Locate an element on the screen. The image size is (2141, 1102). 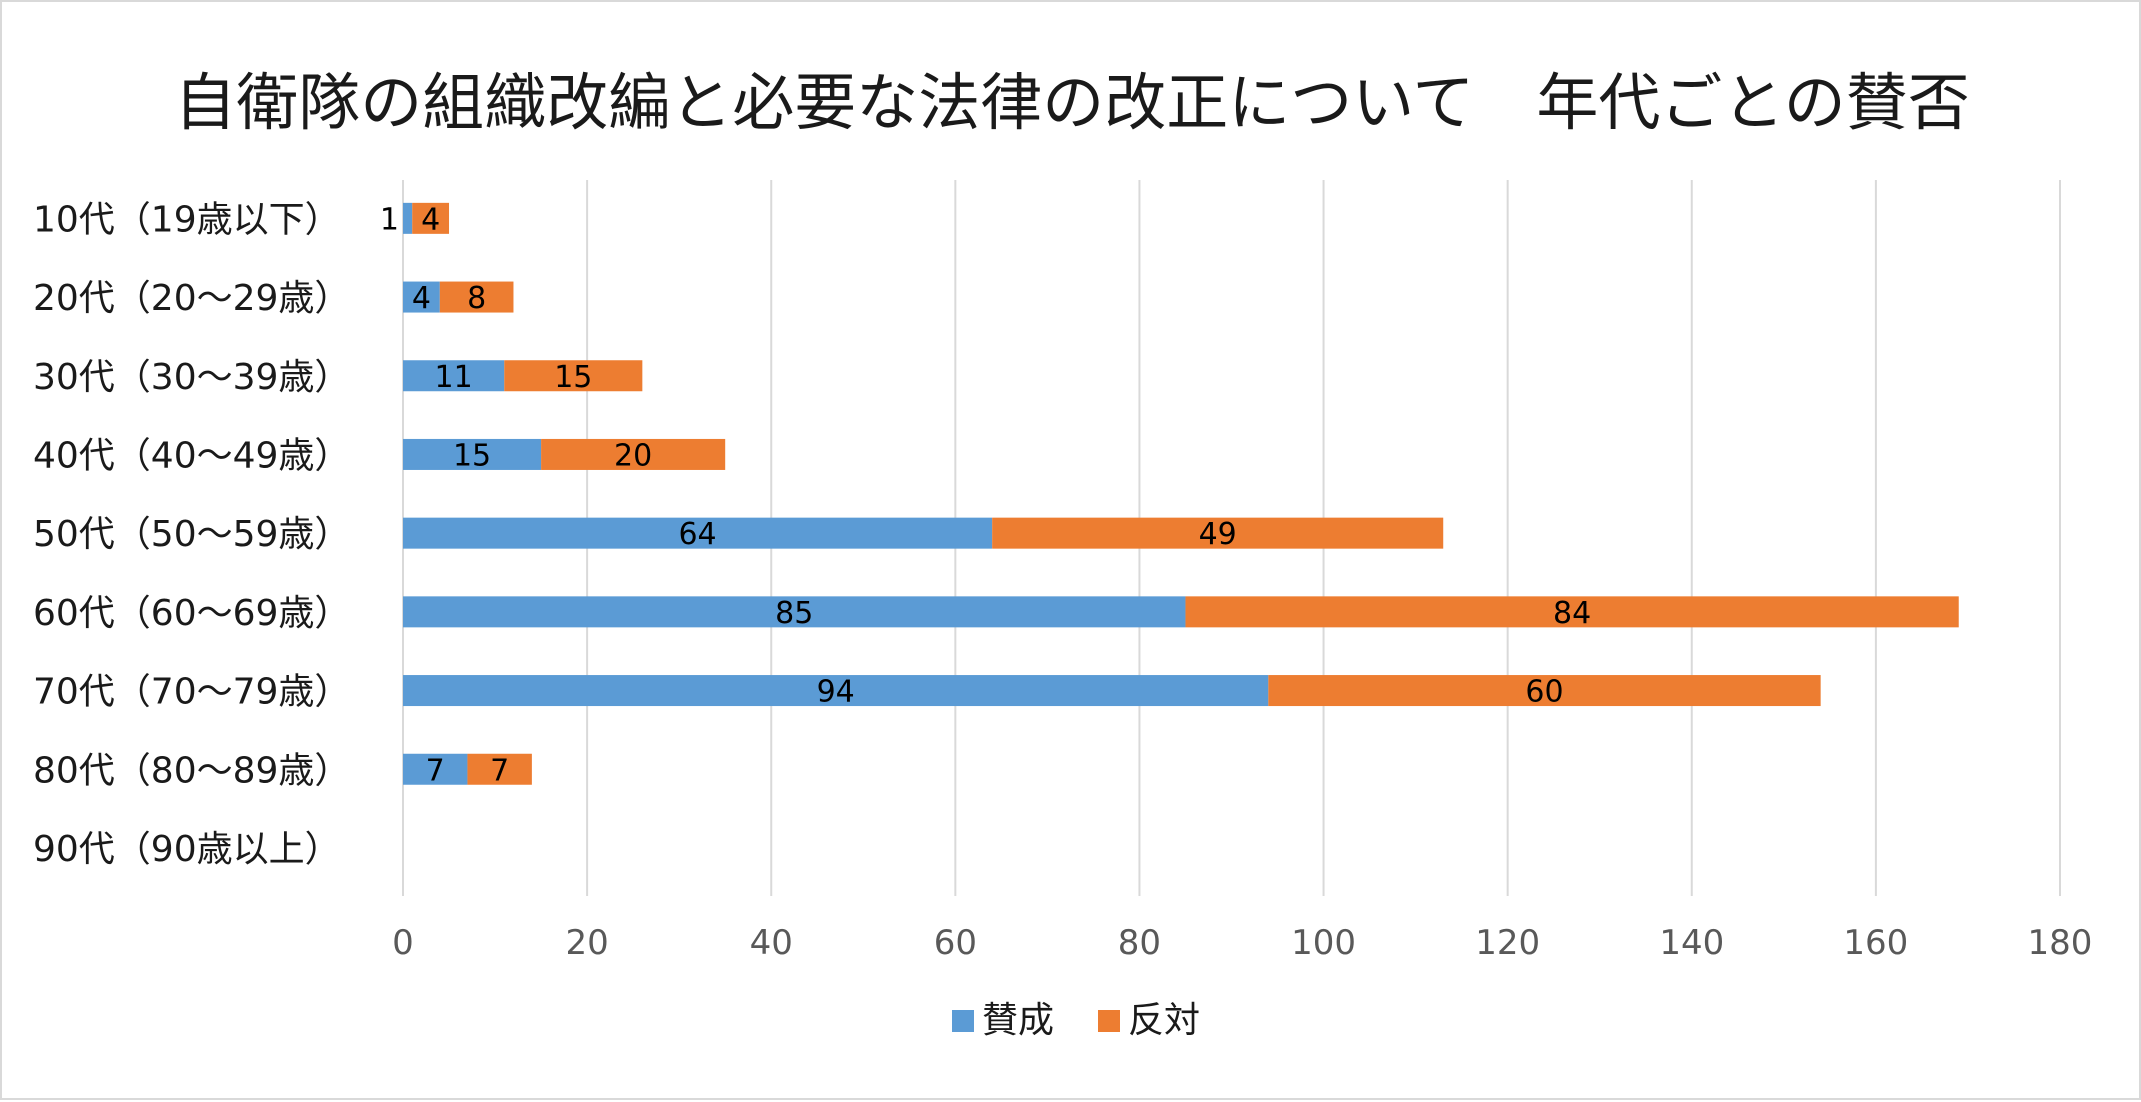
category-label: 50代（50〜59歳） is located at coordinates (191, 534).